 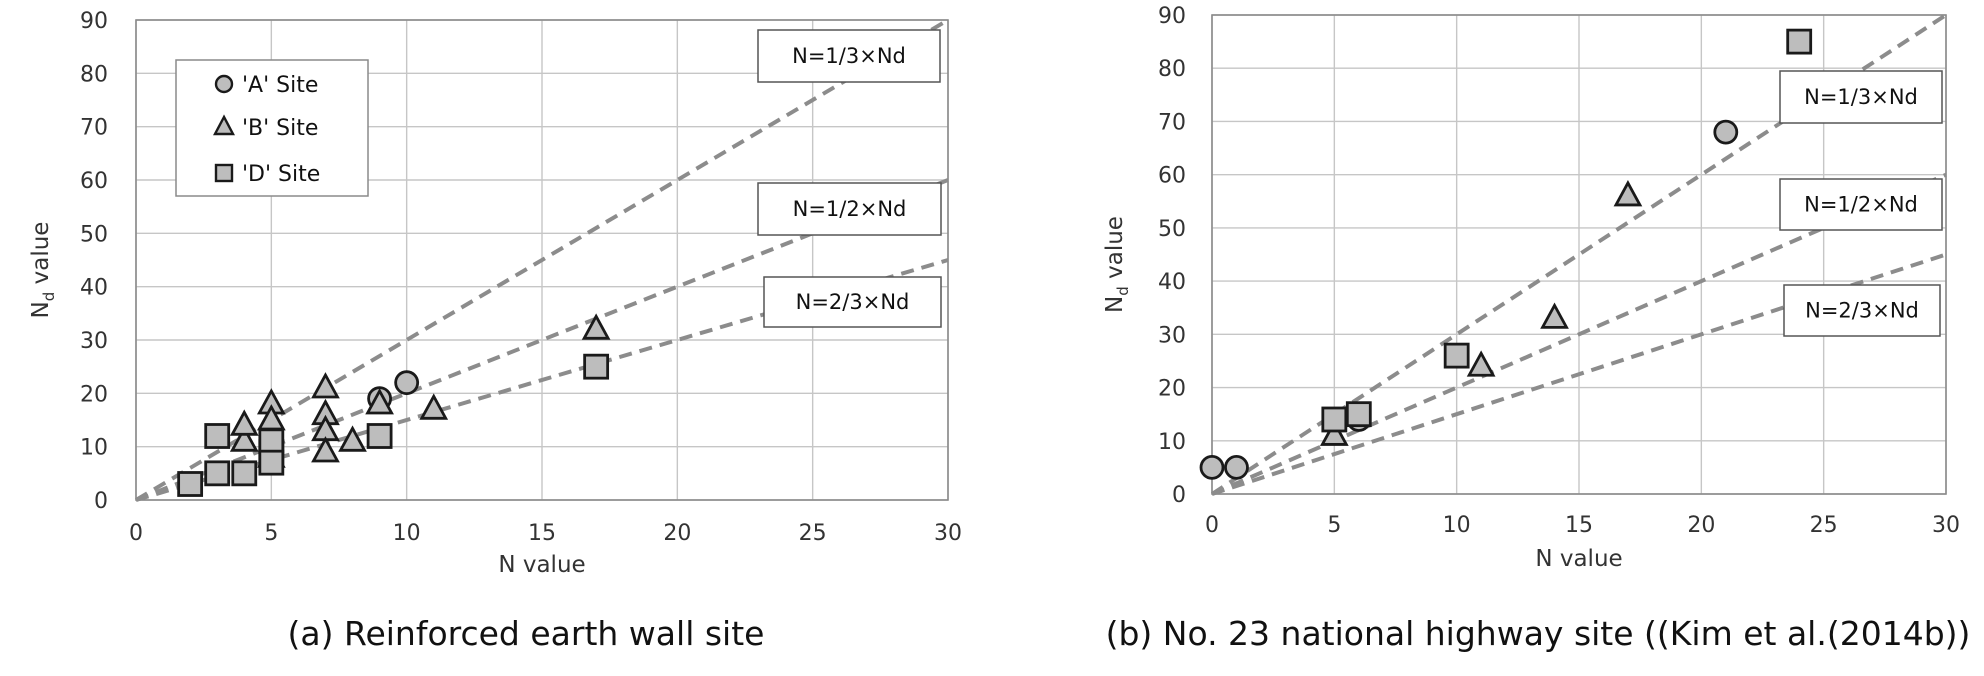 I want to click on legend, so click(x=272, y=128).